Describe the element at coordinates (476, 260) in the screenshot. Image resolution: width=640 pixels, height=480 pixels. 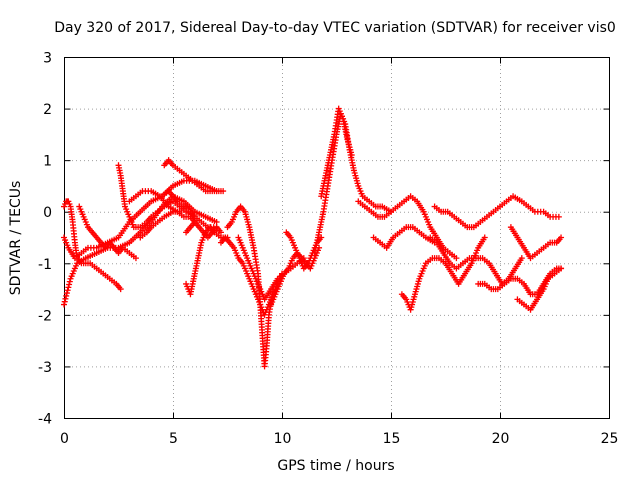
I see `series-sat-v` at that location.